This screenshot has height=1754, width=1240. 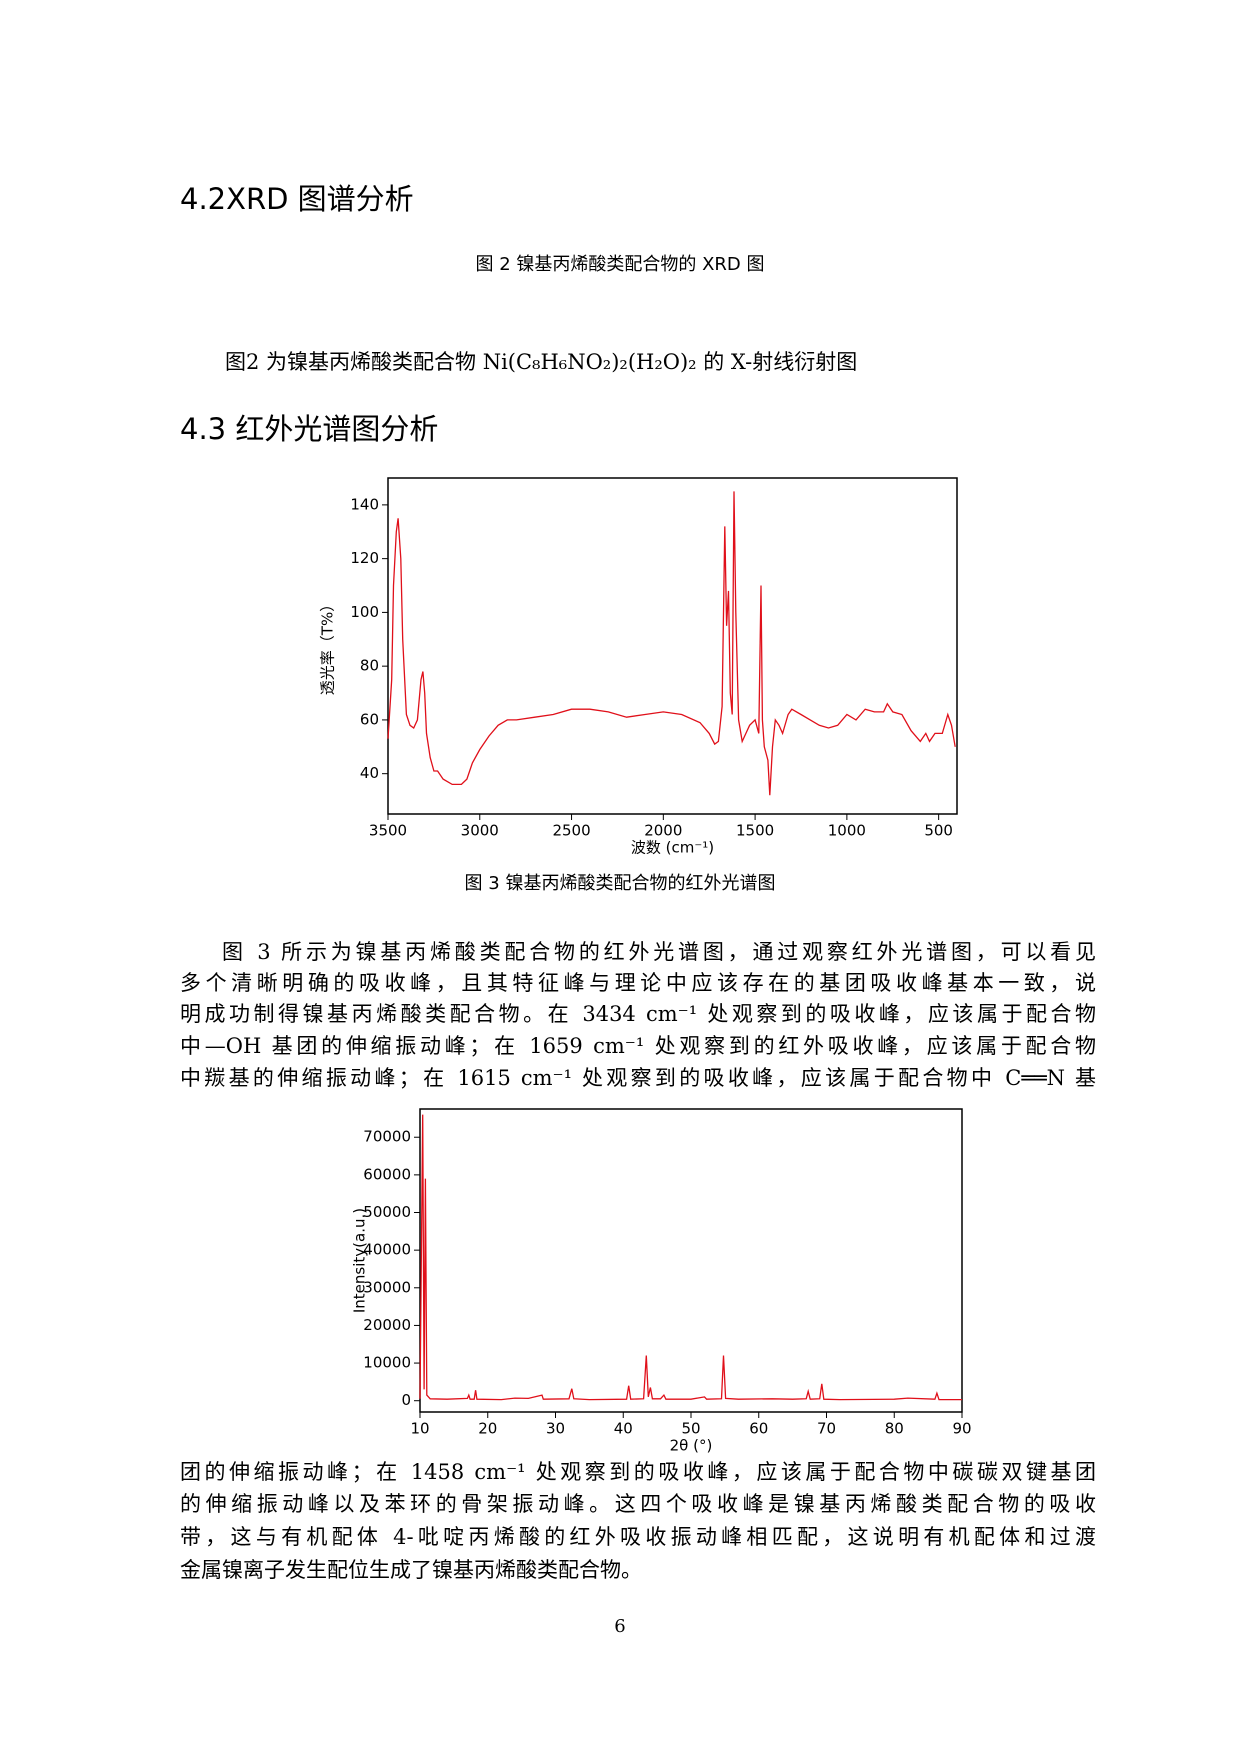 I want to click on section-heading: 4.2XRD 图谱分析, so click(x=297, y=199).